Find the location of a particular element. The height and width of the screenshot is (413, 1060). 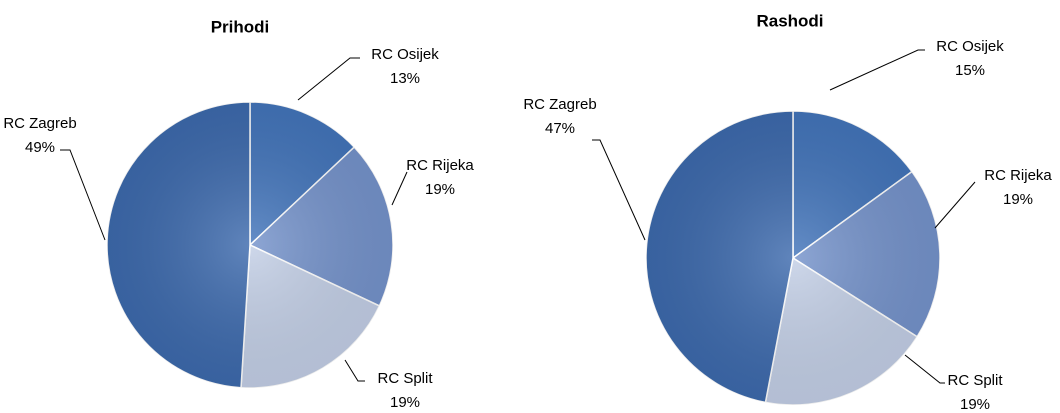

slice-value-label: 13% is located at coordinates (405, 78).